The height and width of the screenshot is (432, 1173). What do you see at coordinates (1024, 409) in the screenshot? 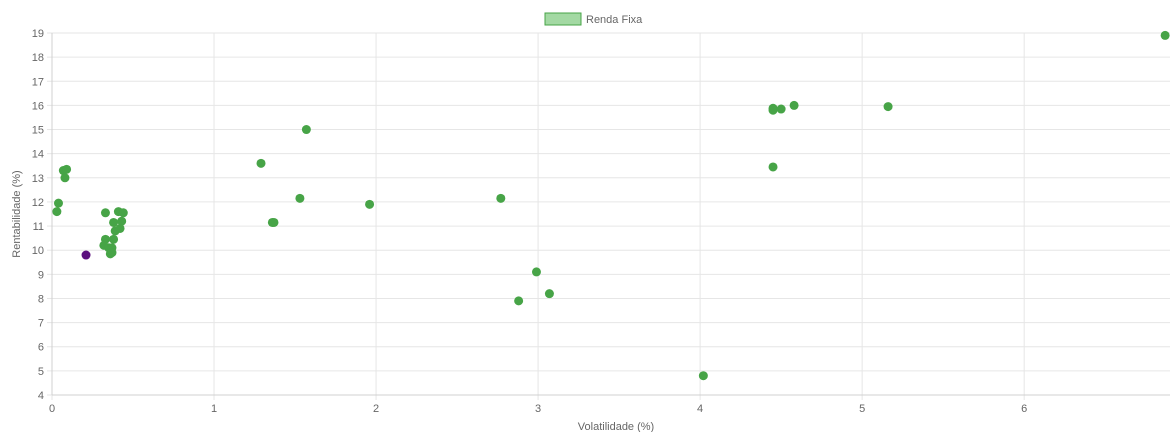
I see `x-tick-label: 6` at bounding box center [1024, 409].